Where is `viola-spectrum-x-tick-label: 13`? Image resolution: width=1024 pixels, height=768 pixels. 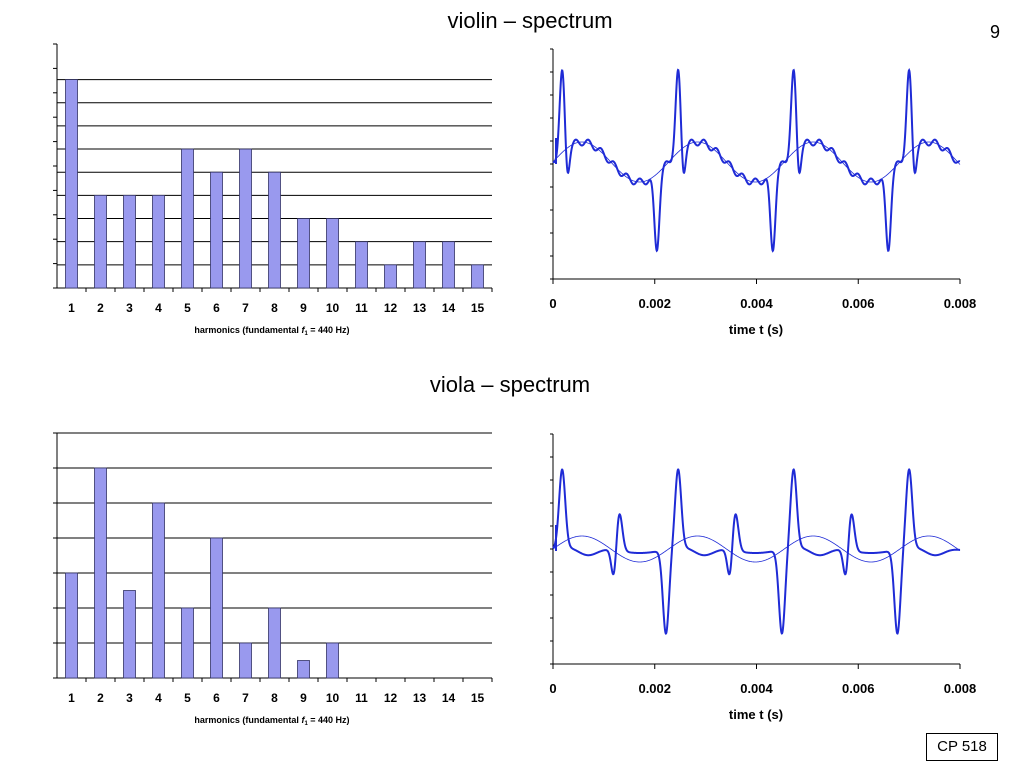 viola-spectrum-x-tick-label: 13 is located at coordinates (420, 698).